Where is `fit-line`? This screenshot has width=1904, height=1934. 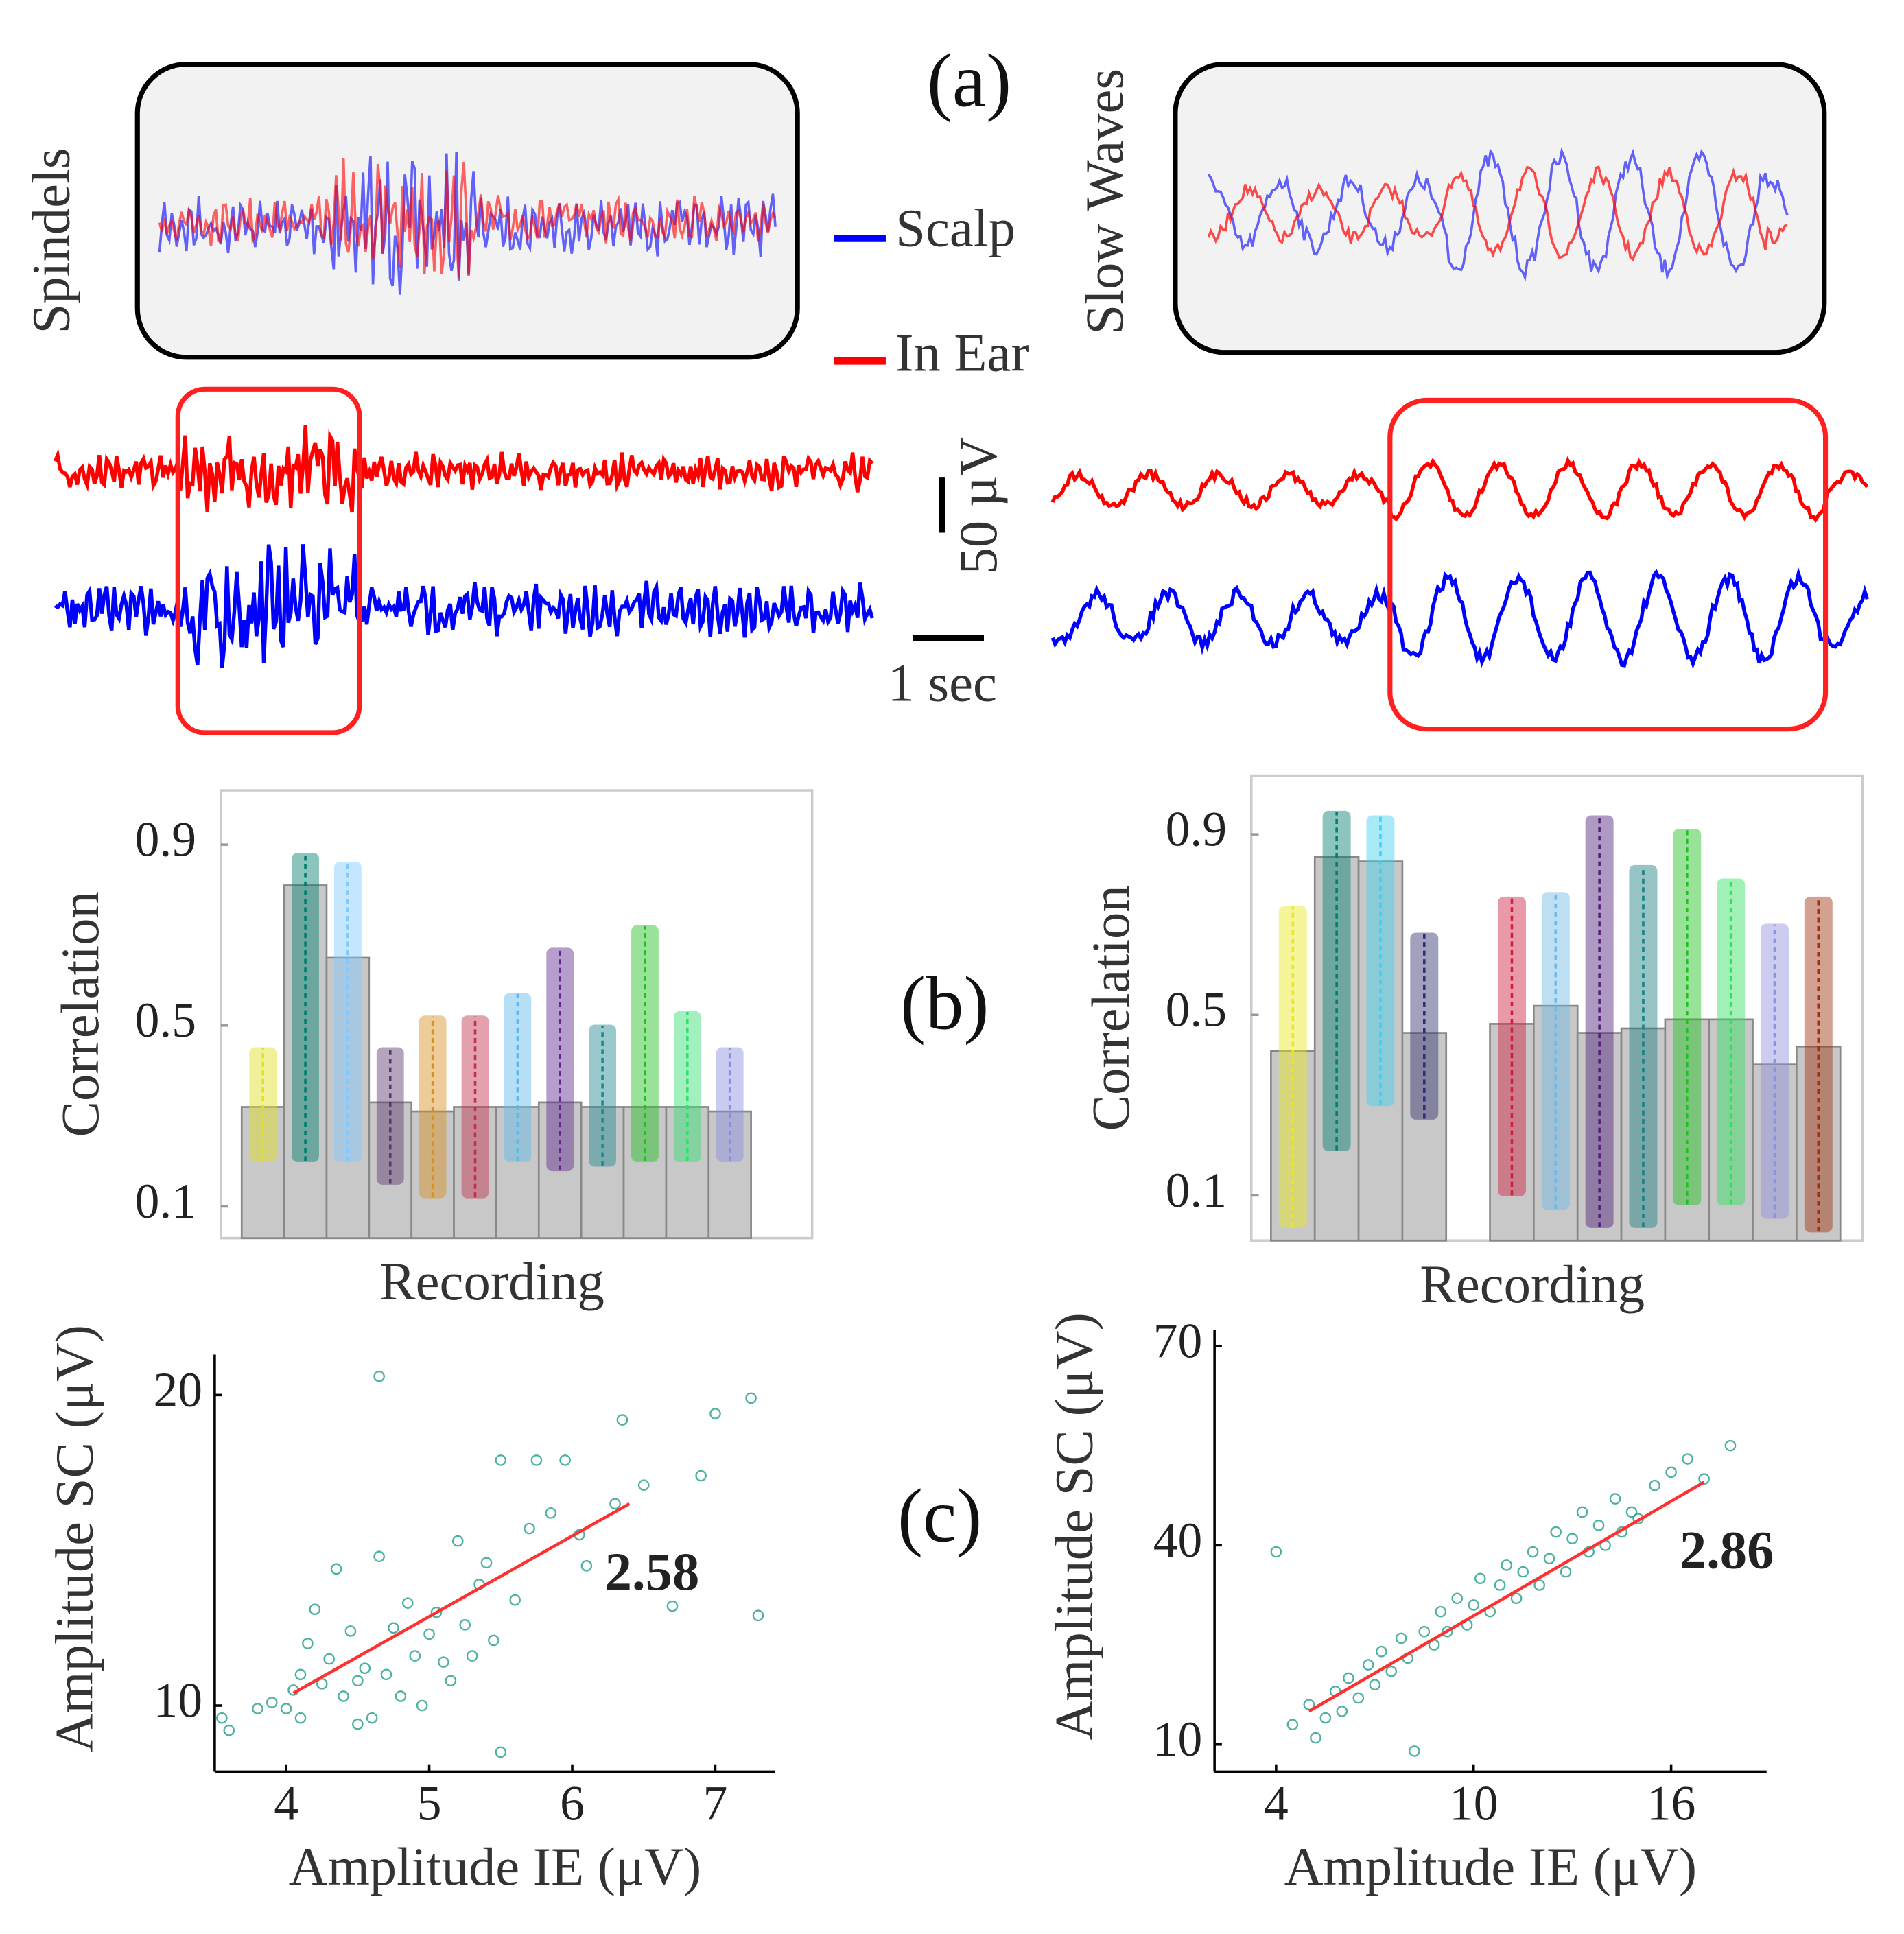
fit-line is located at coordinates (461, 1598).